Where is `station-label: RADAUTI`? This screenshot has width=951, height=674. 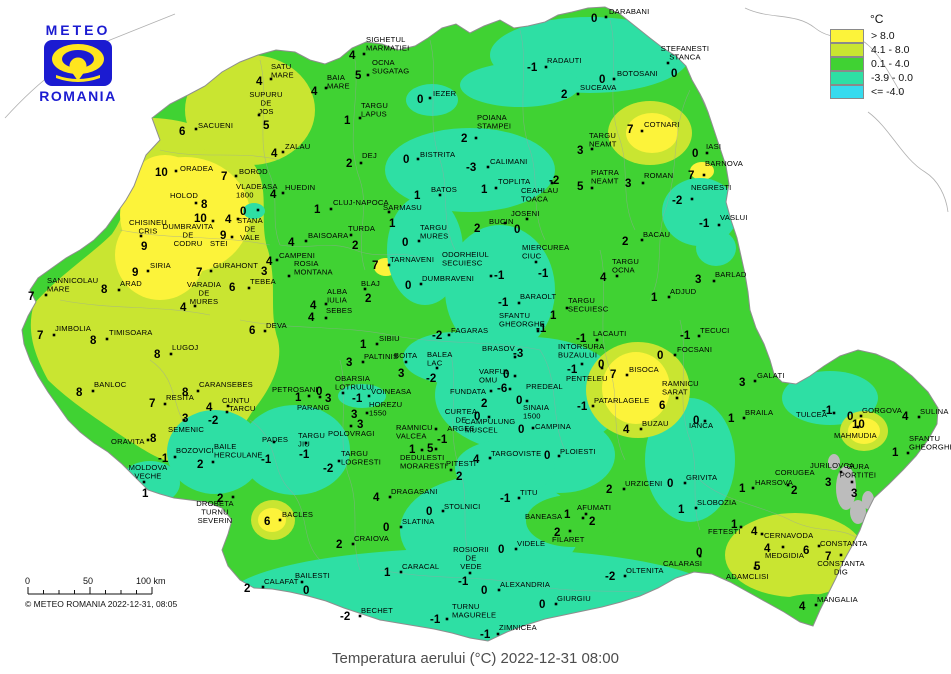 station-label: RADAUTI is located at coordinates (564, 60).